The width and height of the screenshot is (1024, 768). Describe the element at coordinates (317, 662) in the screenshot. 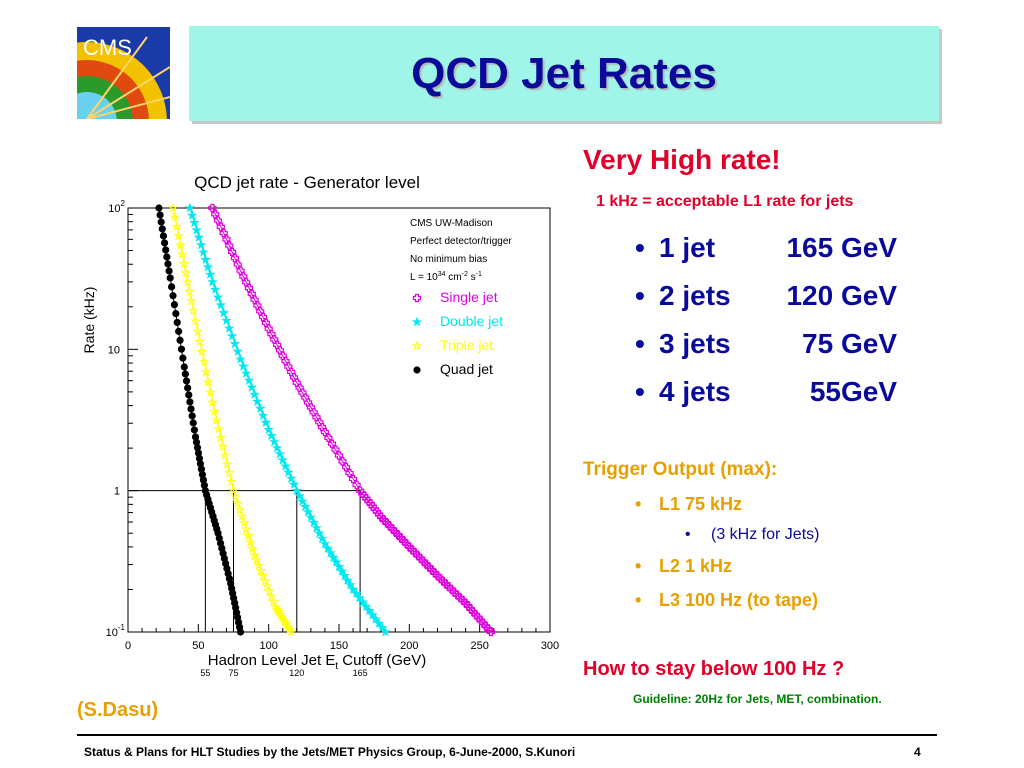

I see `x-axis-label: Hadron Level Jet Et Cutoff (GeV)` at that location.